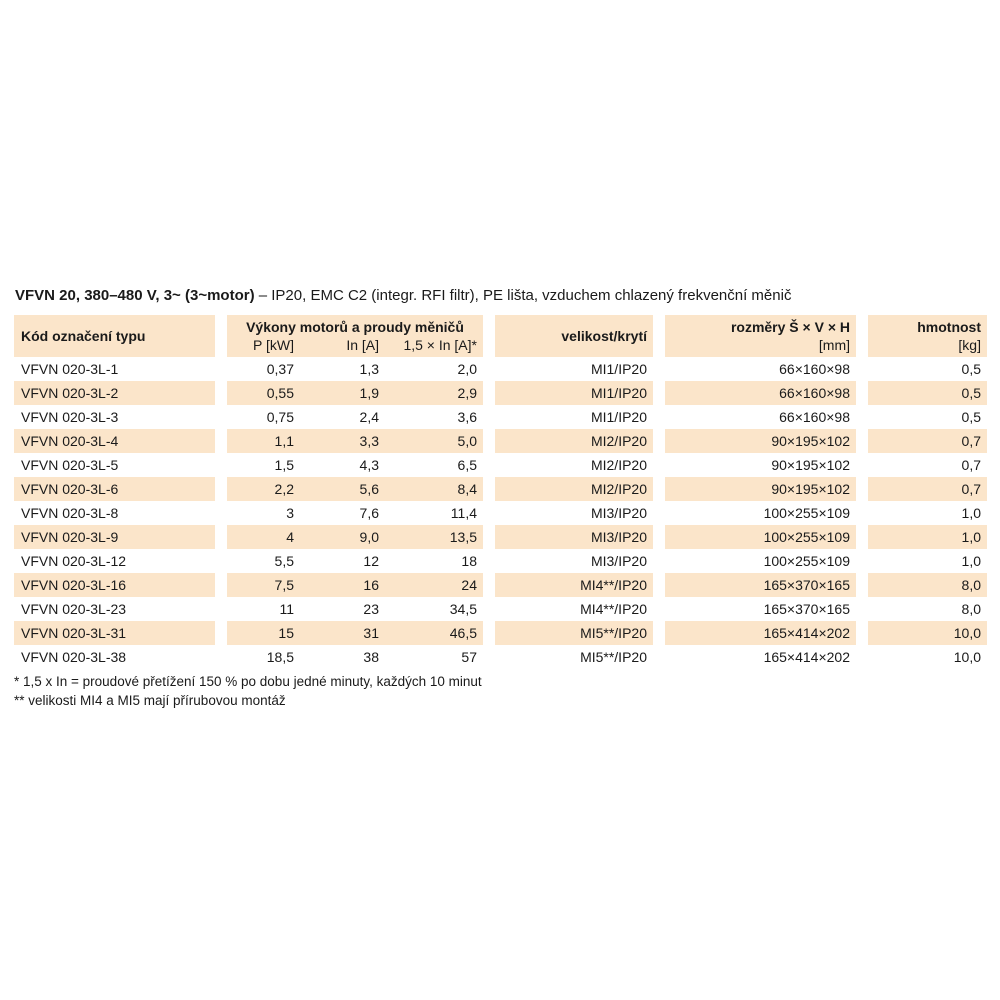 This screenshot has height=1000, width=1000. What do you see at coordinates (927, 465) in the screenshot?
I see `cell-weight-kg: 0,7` at bounding box center [927, 465].